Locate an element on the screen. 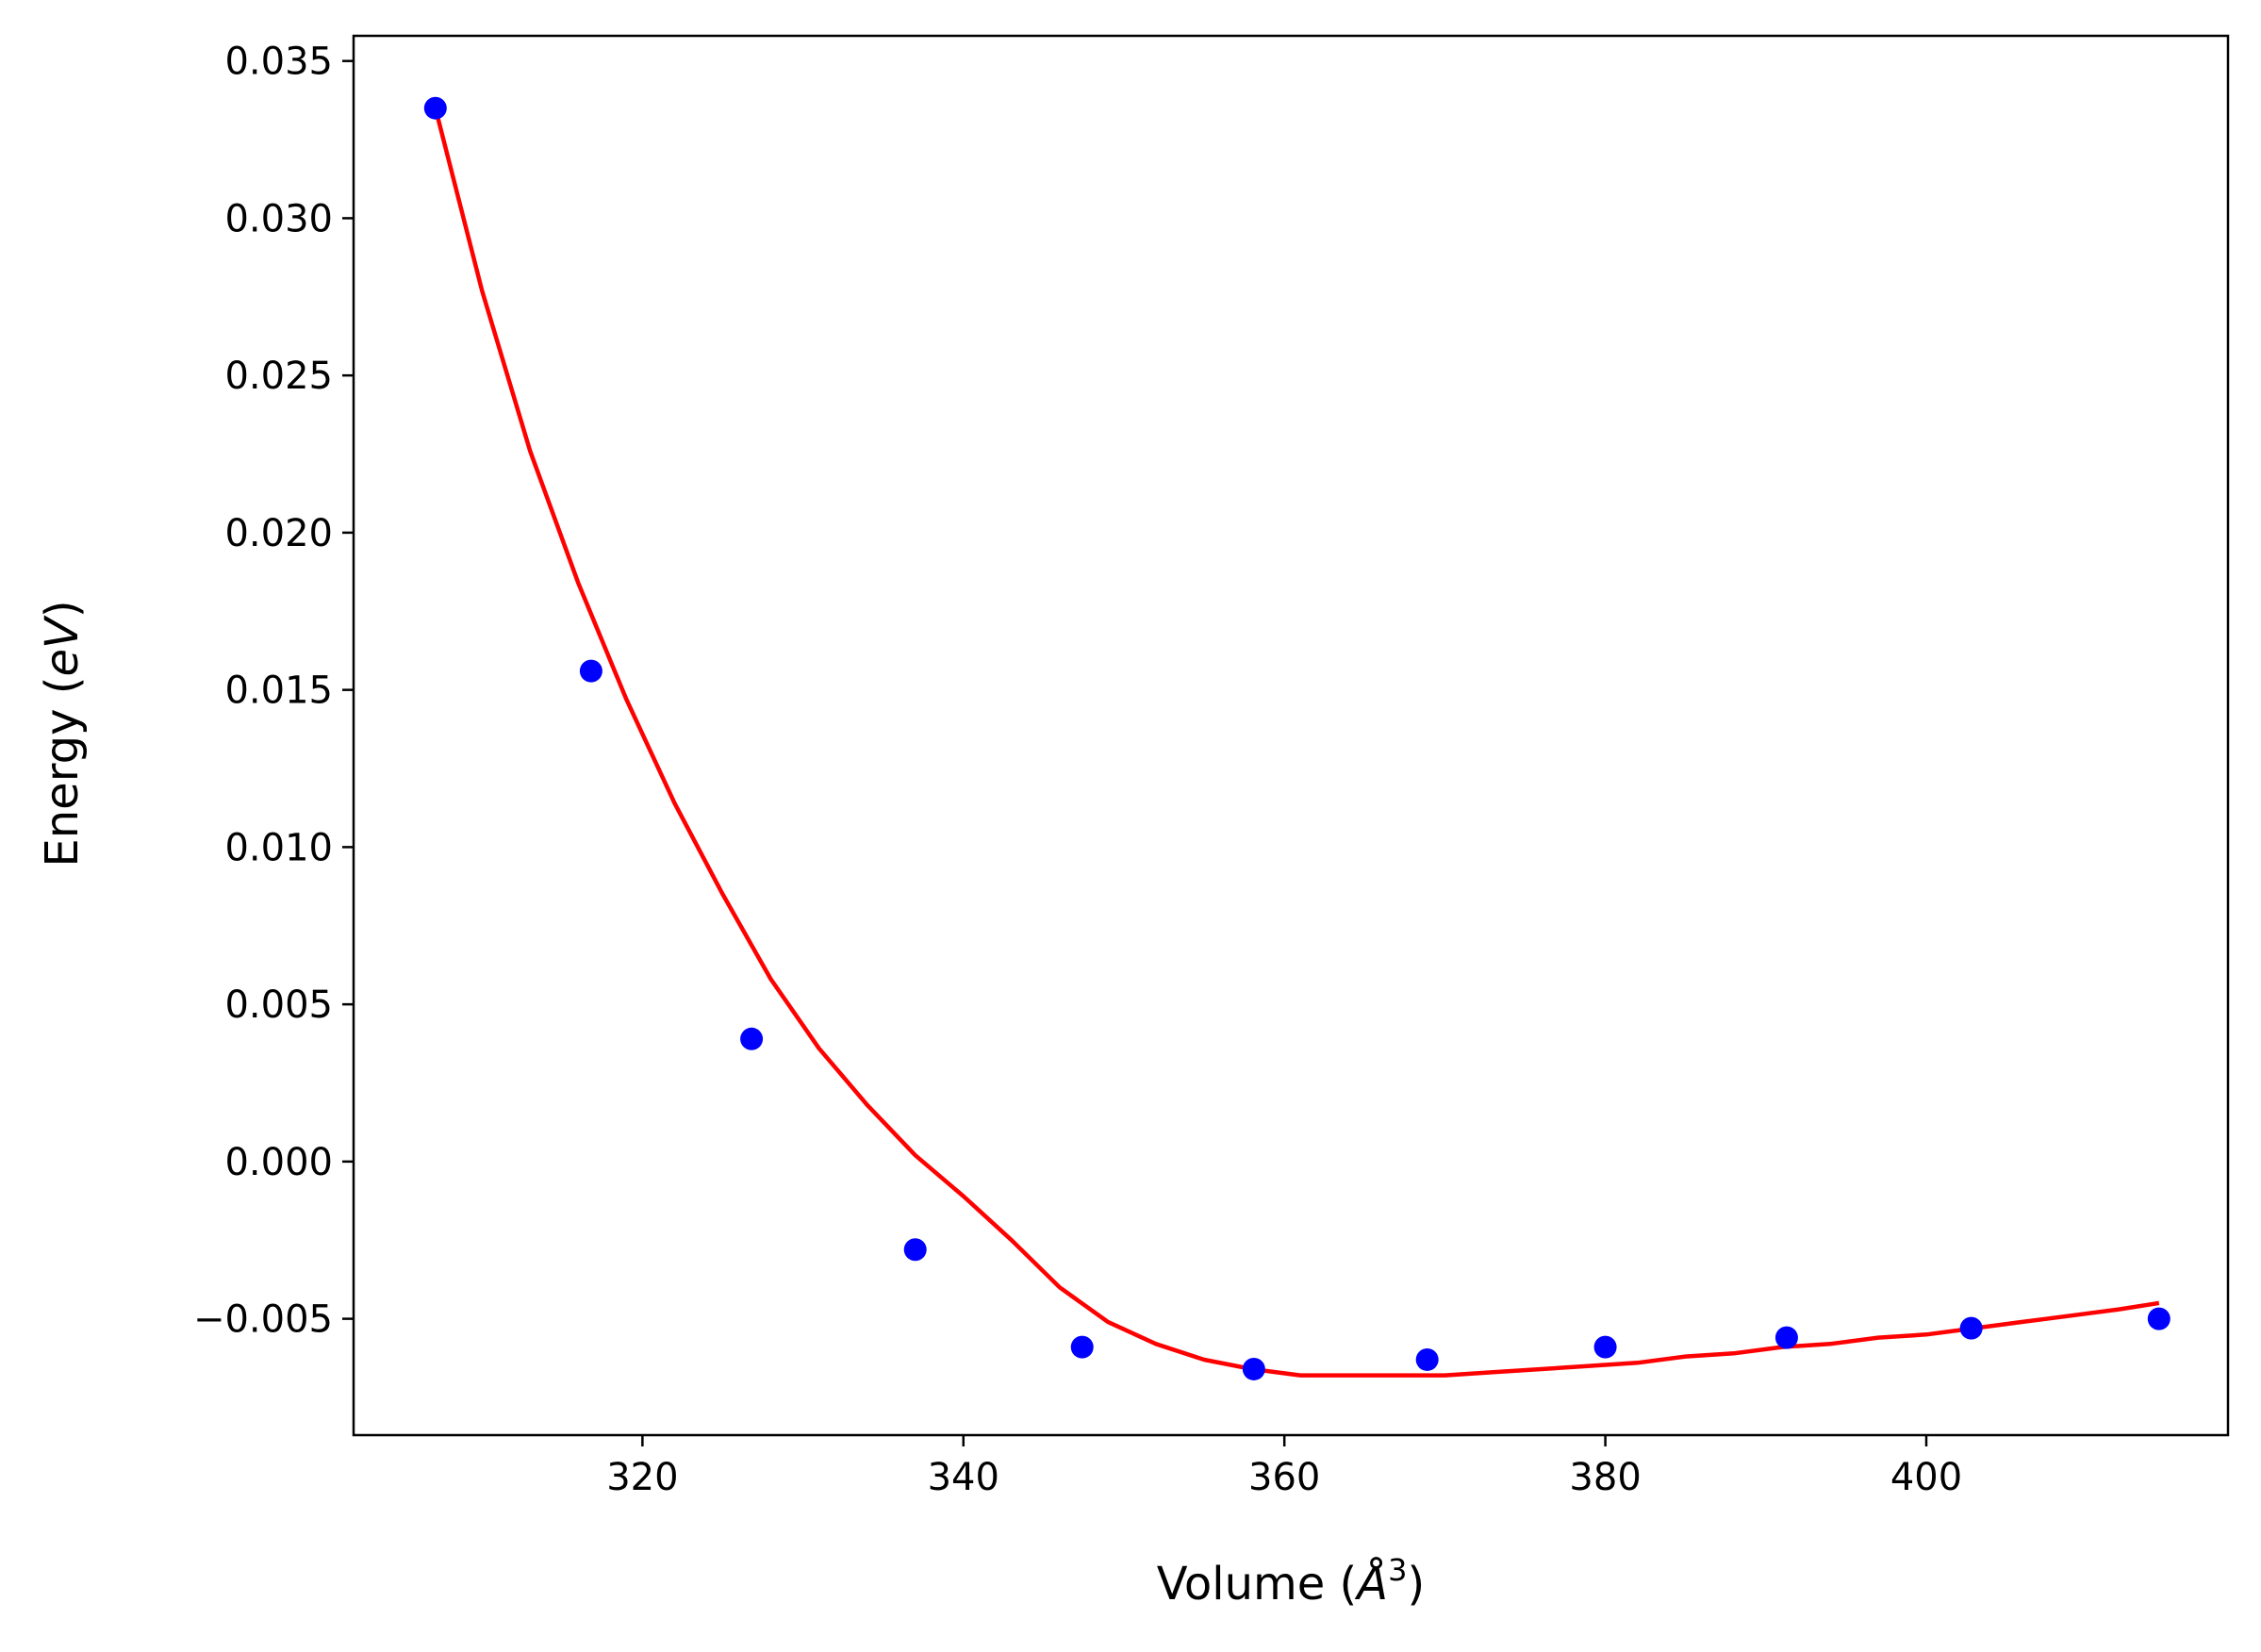 This screenshot has height=1652, width=2261. x-tick-label: 360 is located at coordinates (1284, 1477).